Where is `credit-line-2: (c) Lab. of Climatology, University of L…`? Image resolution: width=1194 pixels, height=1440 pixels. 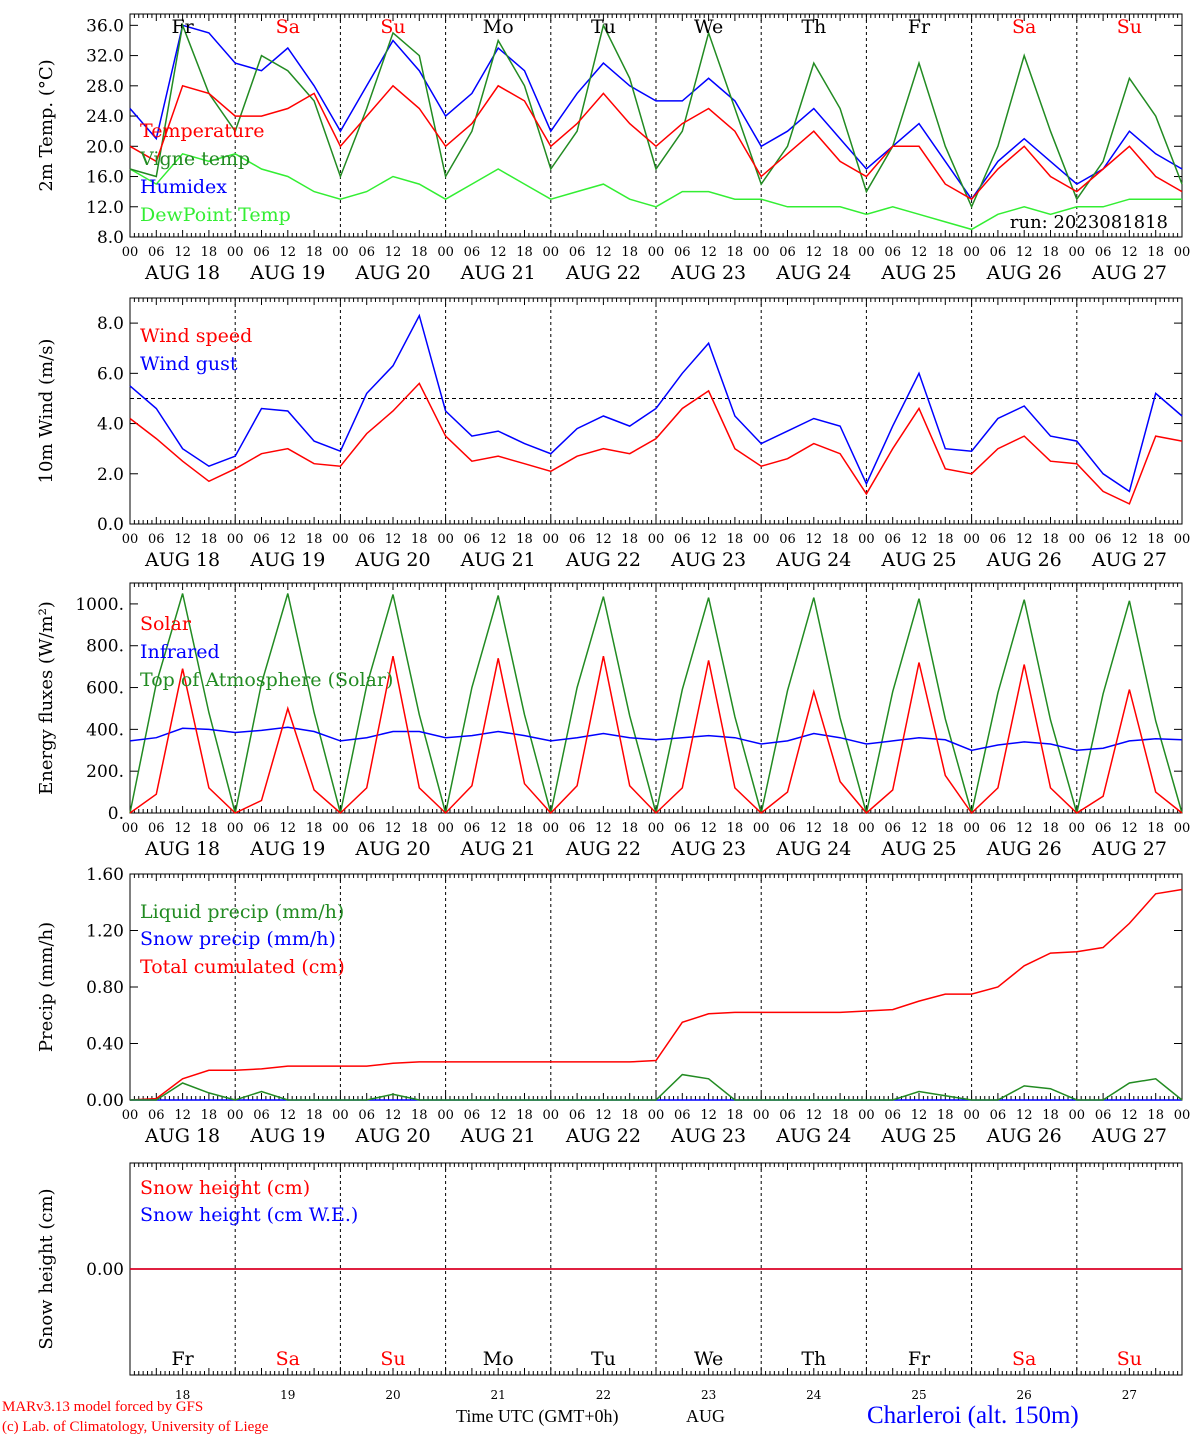
credit-line-2: (c) Lab. of Climatology, University of L… is located at coordinates (135, 1427).